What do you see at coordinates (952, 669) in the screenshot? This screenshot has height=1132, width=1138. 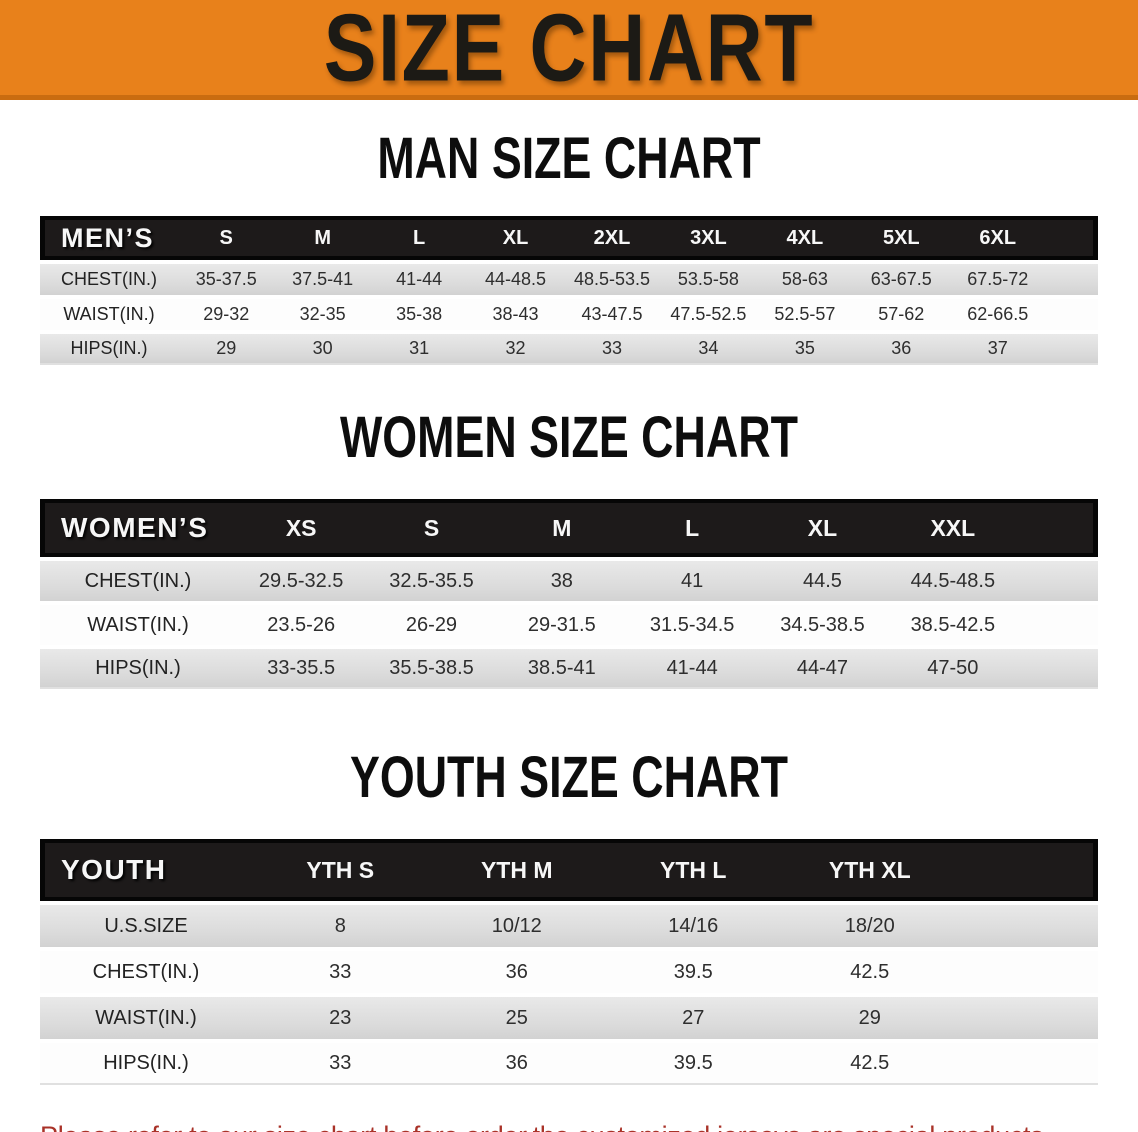 I see `size-value-cell: 47-50` at bounding box center [952, 669].